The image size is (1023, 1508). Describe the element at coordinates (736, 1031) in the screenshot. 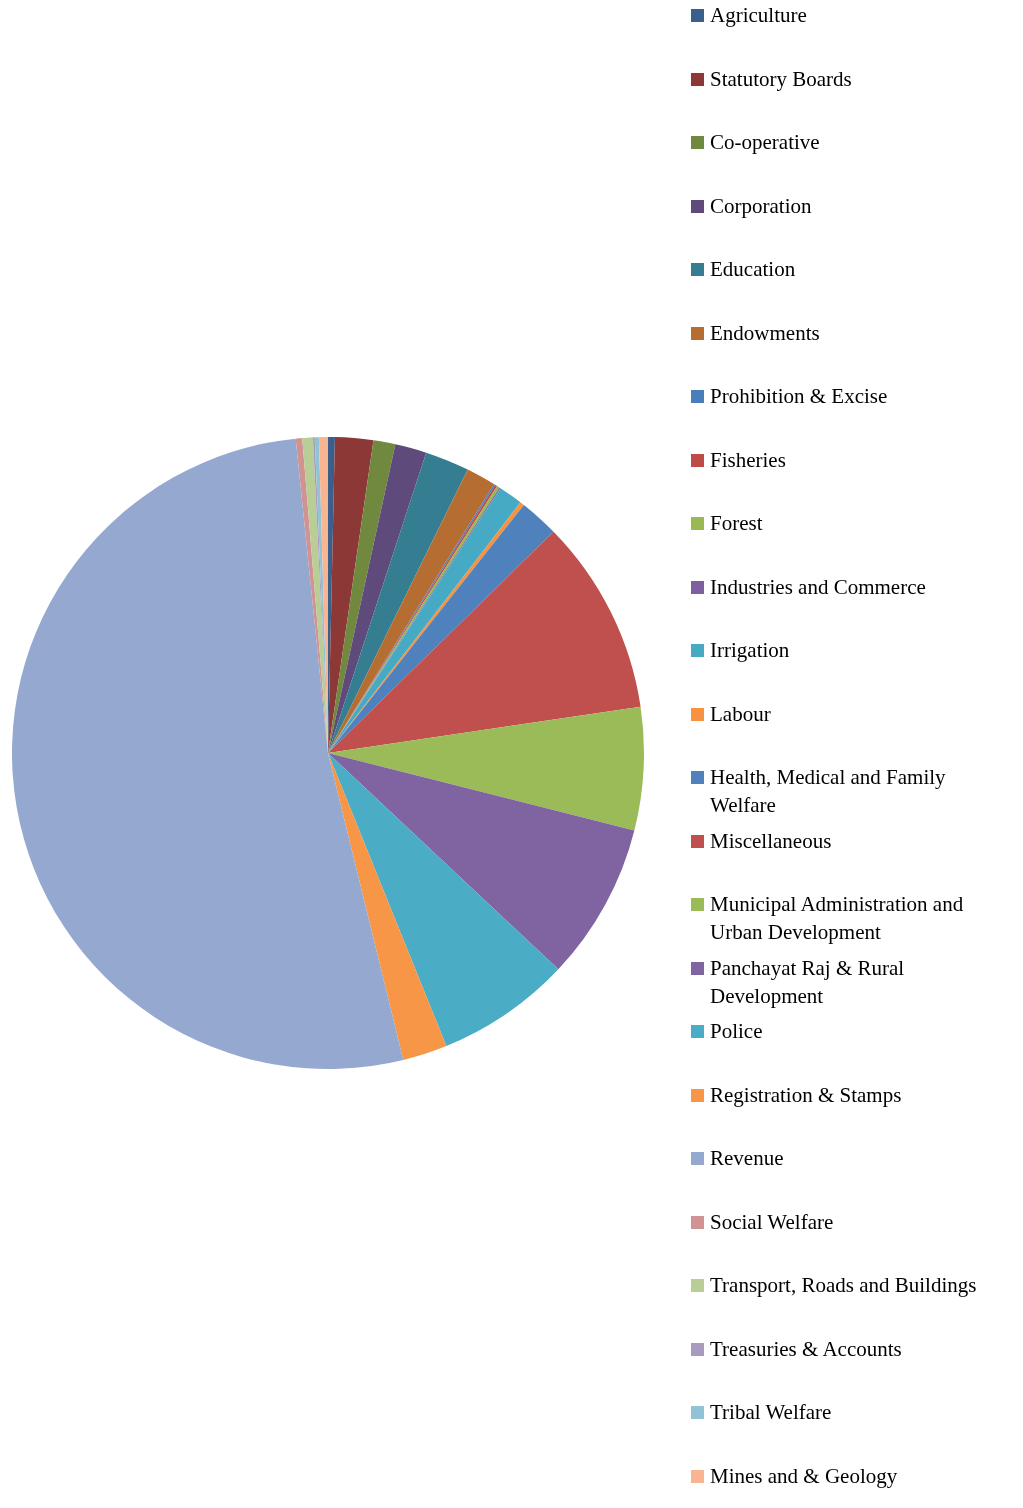

I see `legend-label: Police` at that location.